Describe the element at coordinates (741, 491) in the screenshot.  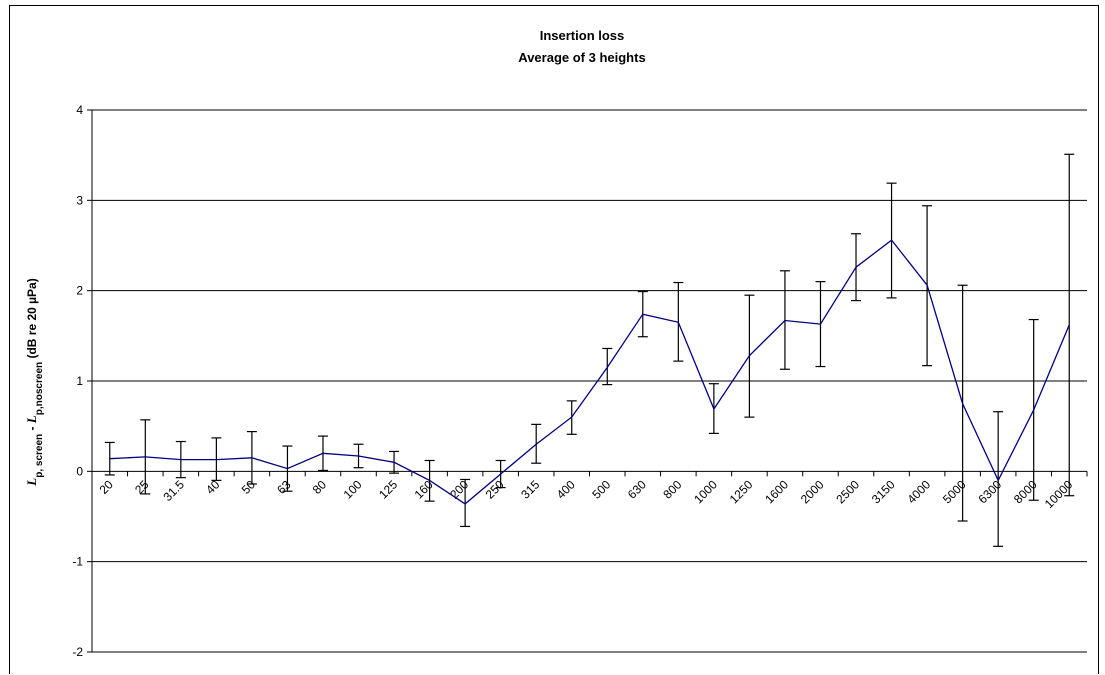
I see `x-tick-label: 1250` at that location.